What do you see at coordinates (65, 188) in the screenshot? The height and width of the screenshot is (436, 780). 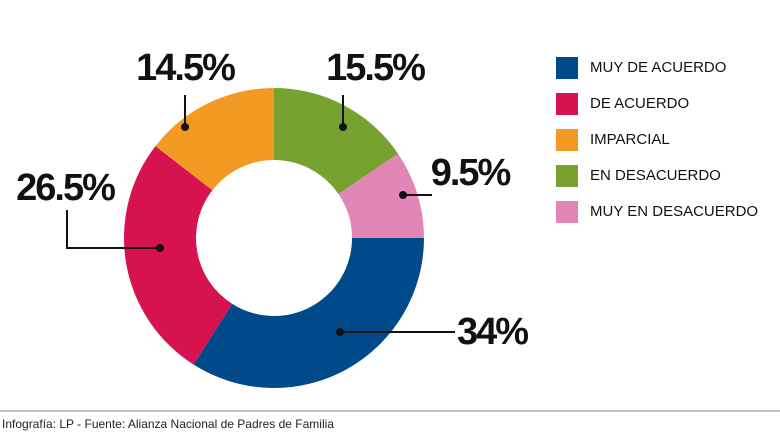 I see `value-label: 26.5%` at bounding box center [65, 188].